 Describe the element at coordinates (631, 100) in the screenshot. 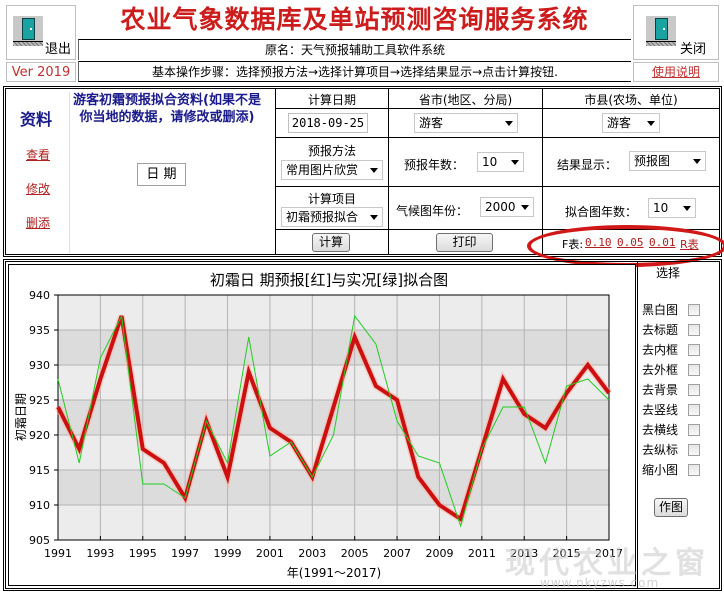

I see `county-label: 市县(农场、单位)` at that location.